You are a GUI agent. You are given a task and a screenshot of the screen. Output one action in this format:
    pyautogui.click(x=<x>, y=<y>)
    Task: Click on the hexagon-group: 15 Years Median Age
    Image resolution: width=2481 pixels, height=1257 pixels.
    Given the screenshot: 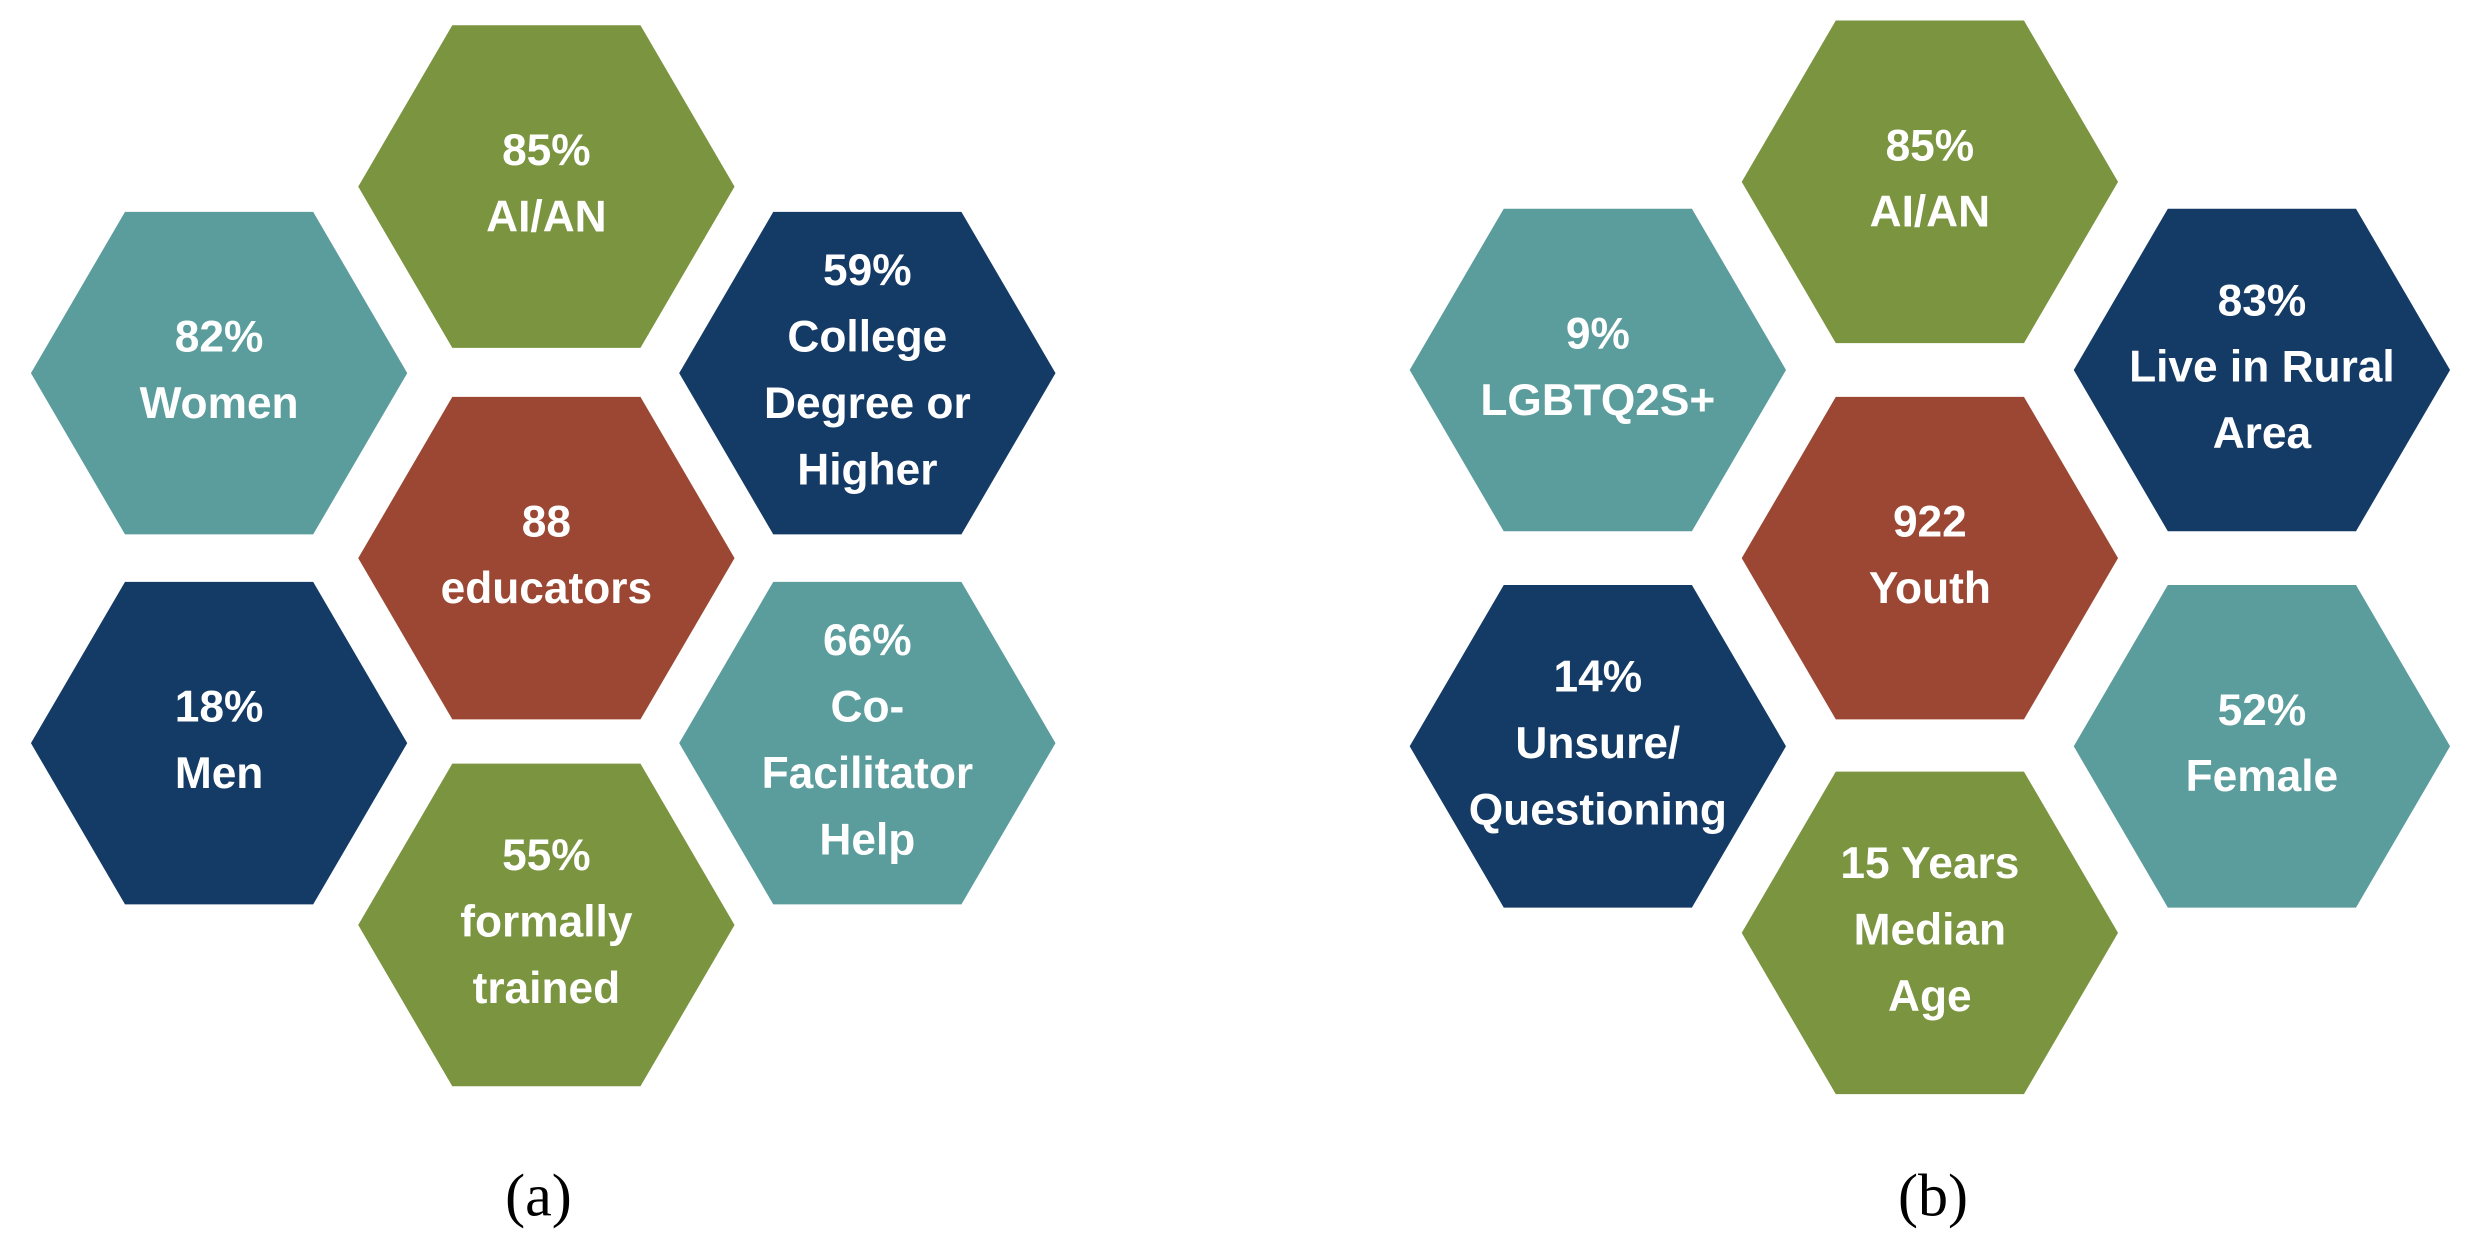 What is the action you would take?
    pyautogui.click(x=1930, y=933)
    